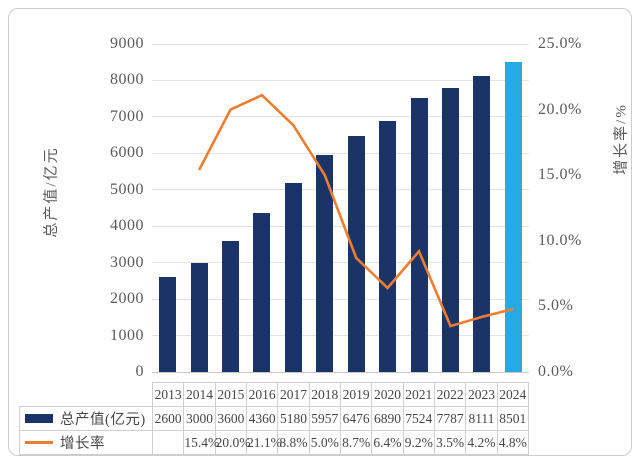 The image size is (640, 464). Describe the element at coordinates (324, 394) in the screenshot. I see `year-cell: 2018` at that location.